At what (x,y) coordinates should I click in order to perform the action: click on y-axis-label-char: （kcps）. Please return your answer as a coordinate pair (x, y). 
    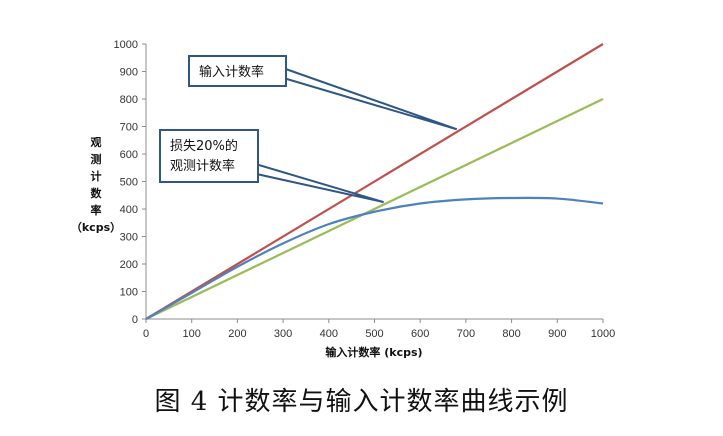
    Looking at the image, I should click on (96, 227).